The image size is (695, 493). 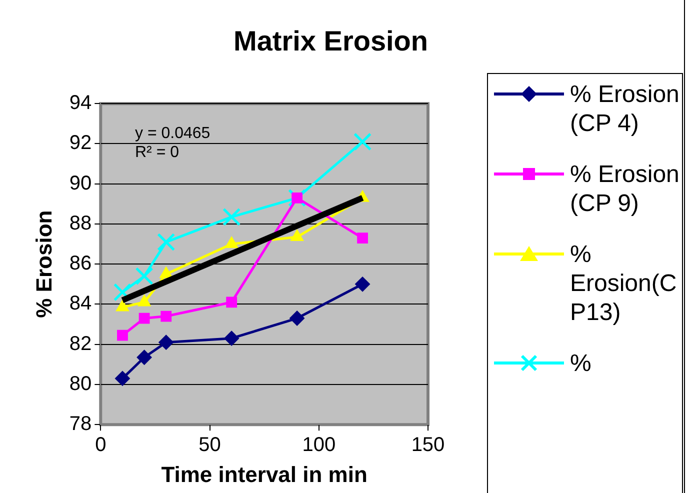 I want to click on legend-label: %, so click(x=581, y=363).